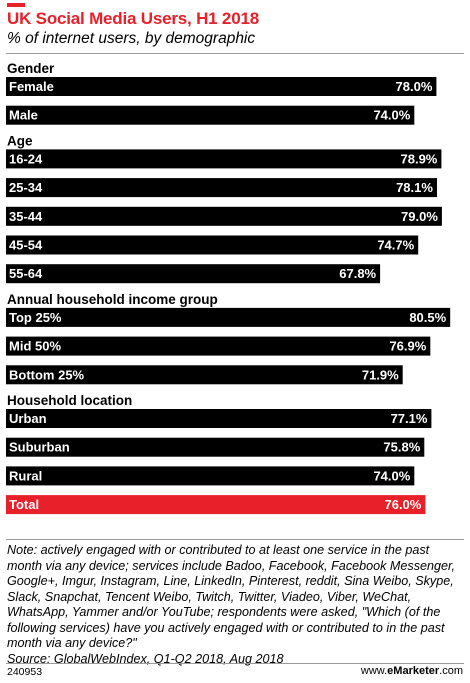  I want to click on value-label-urban: 77.1%, so click(409, 418).